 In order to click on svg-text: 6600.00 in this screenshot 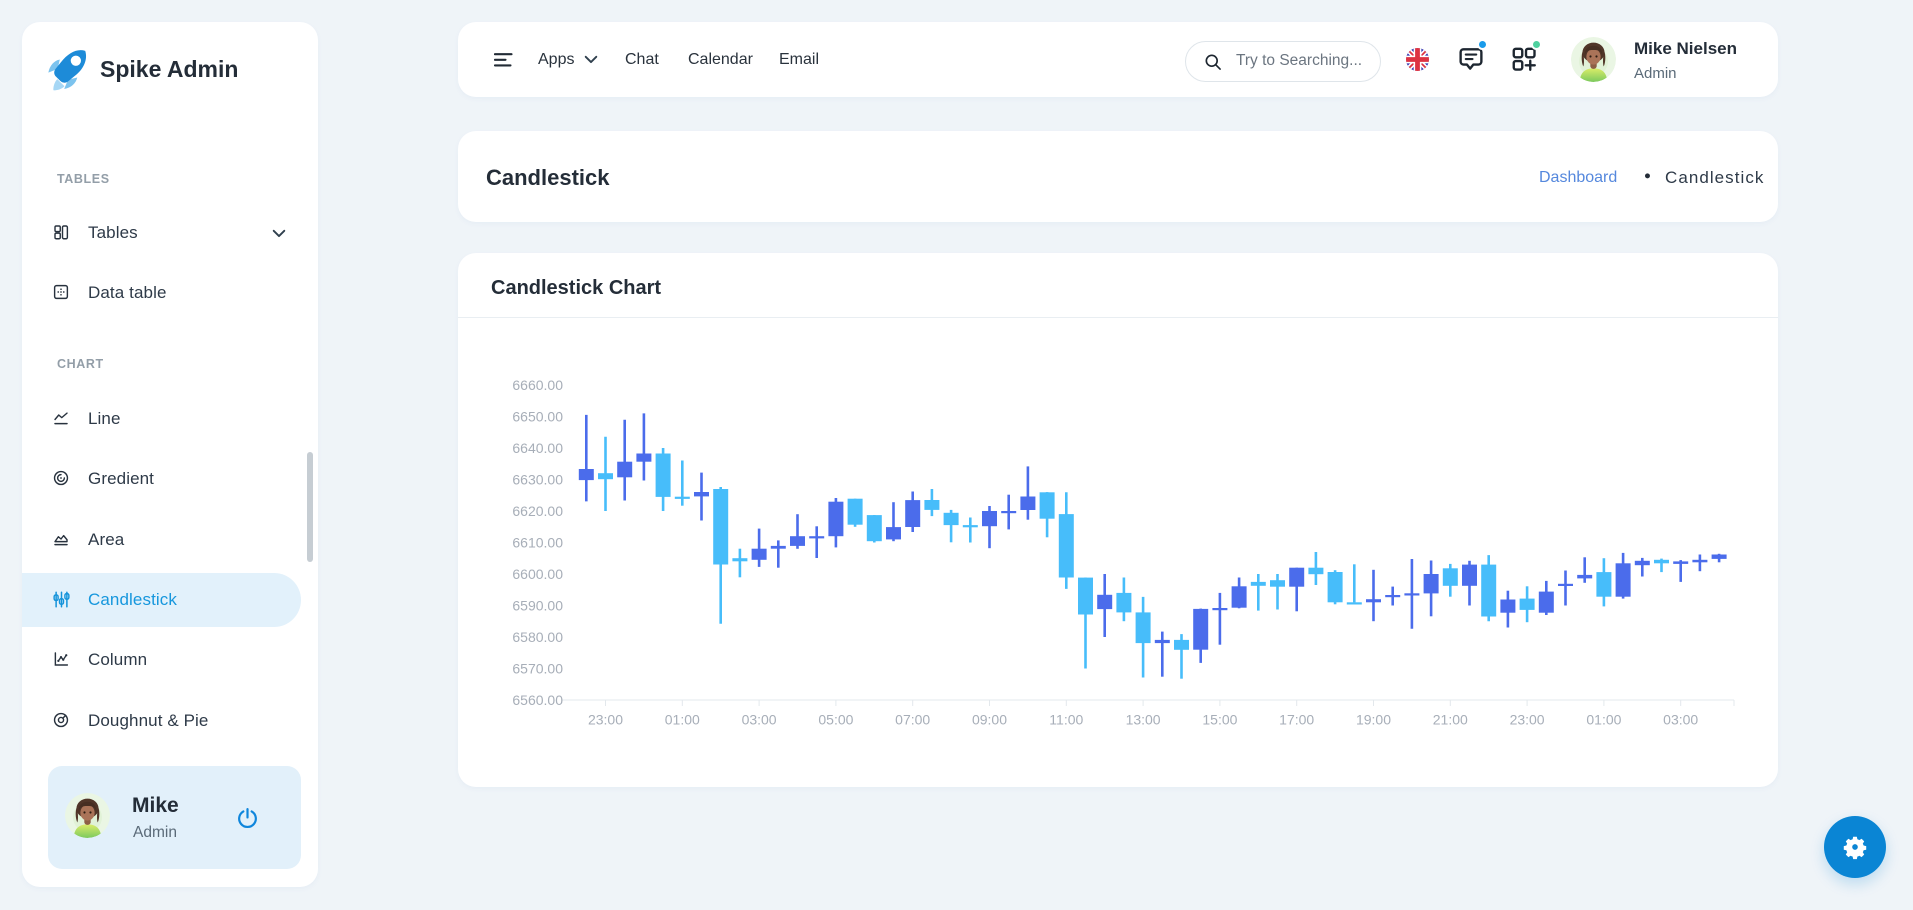, I will do `click(537, 574)`.